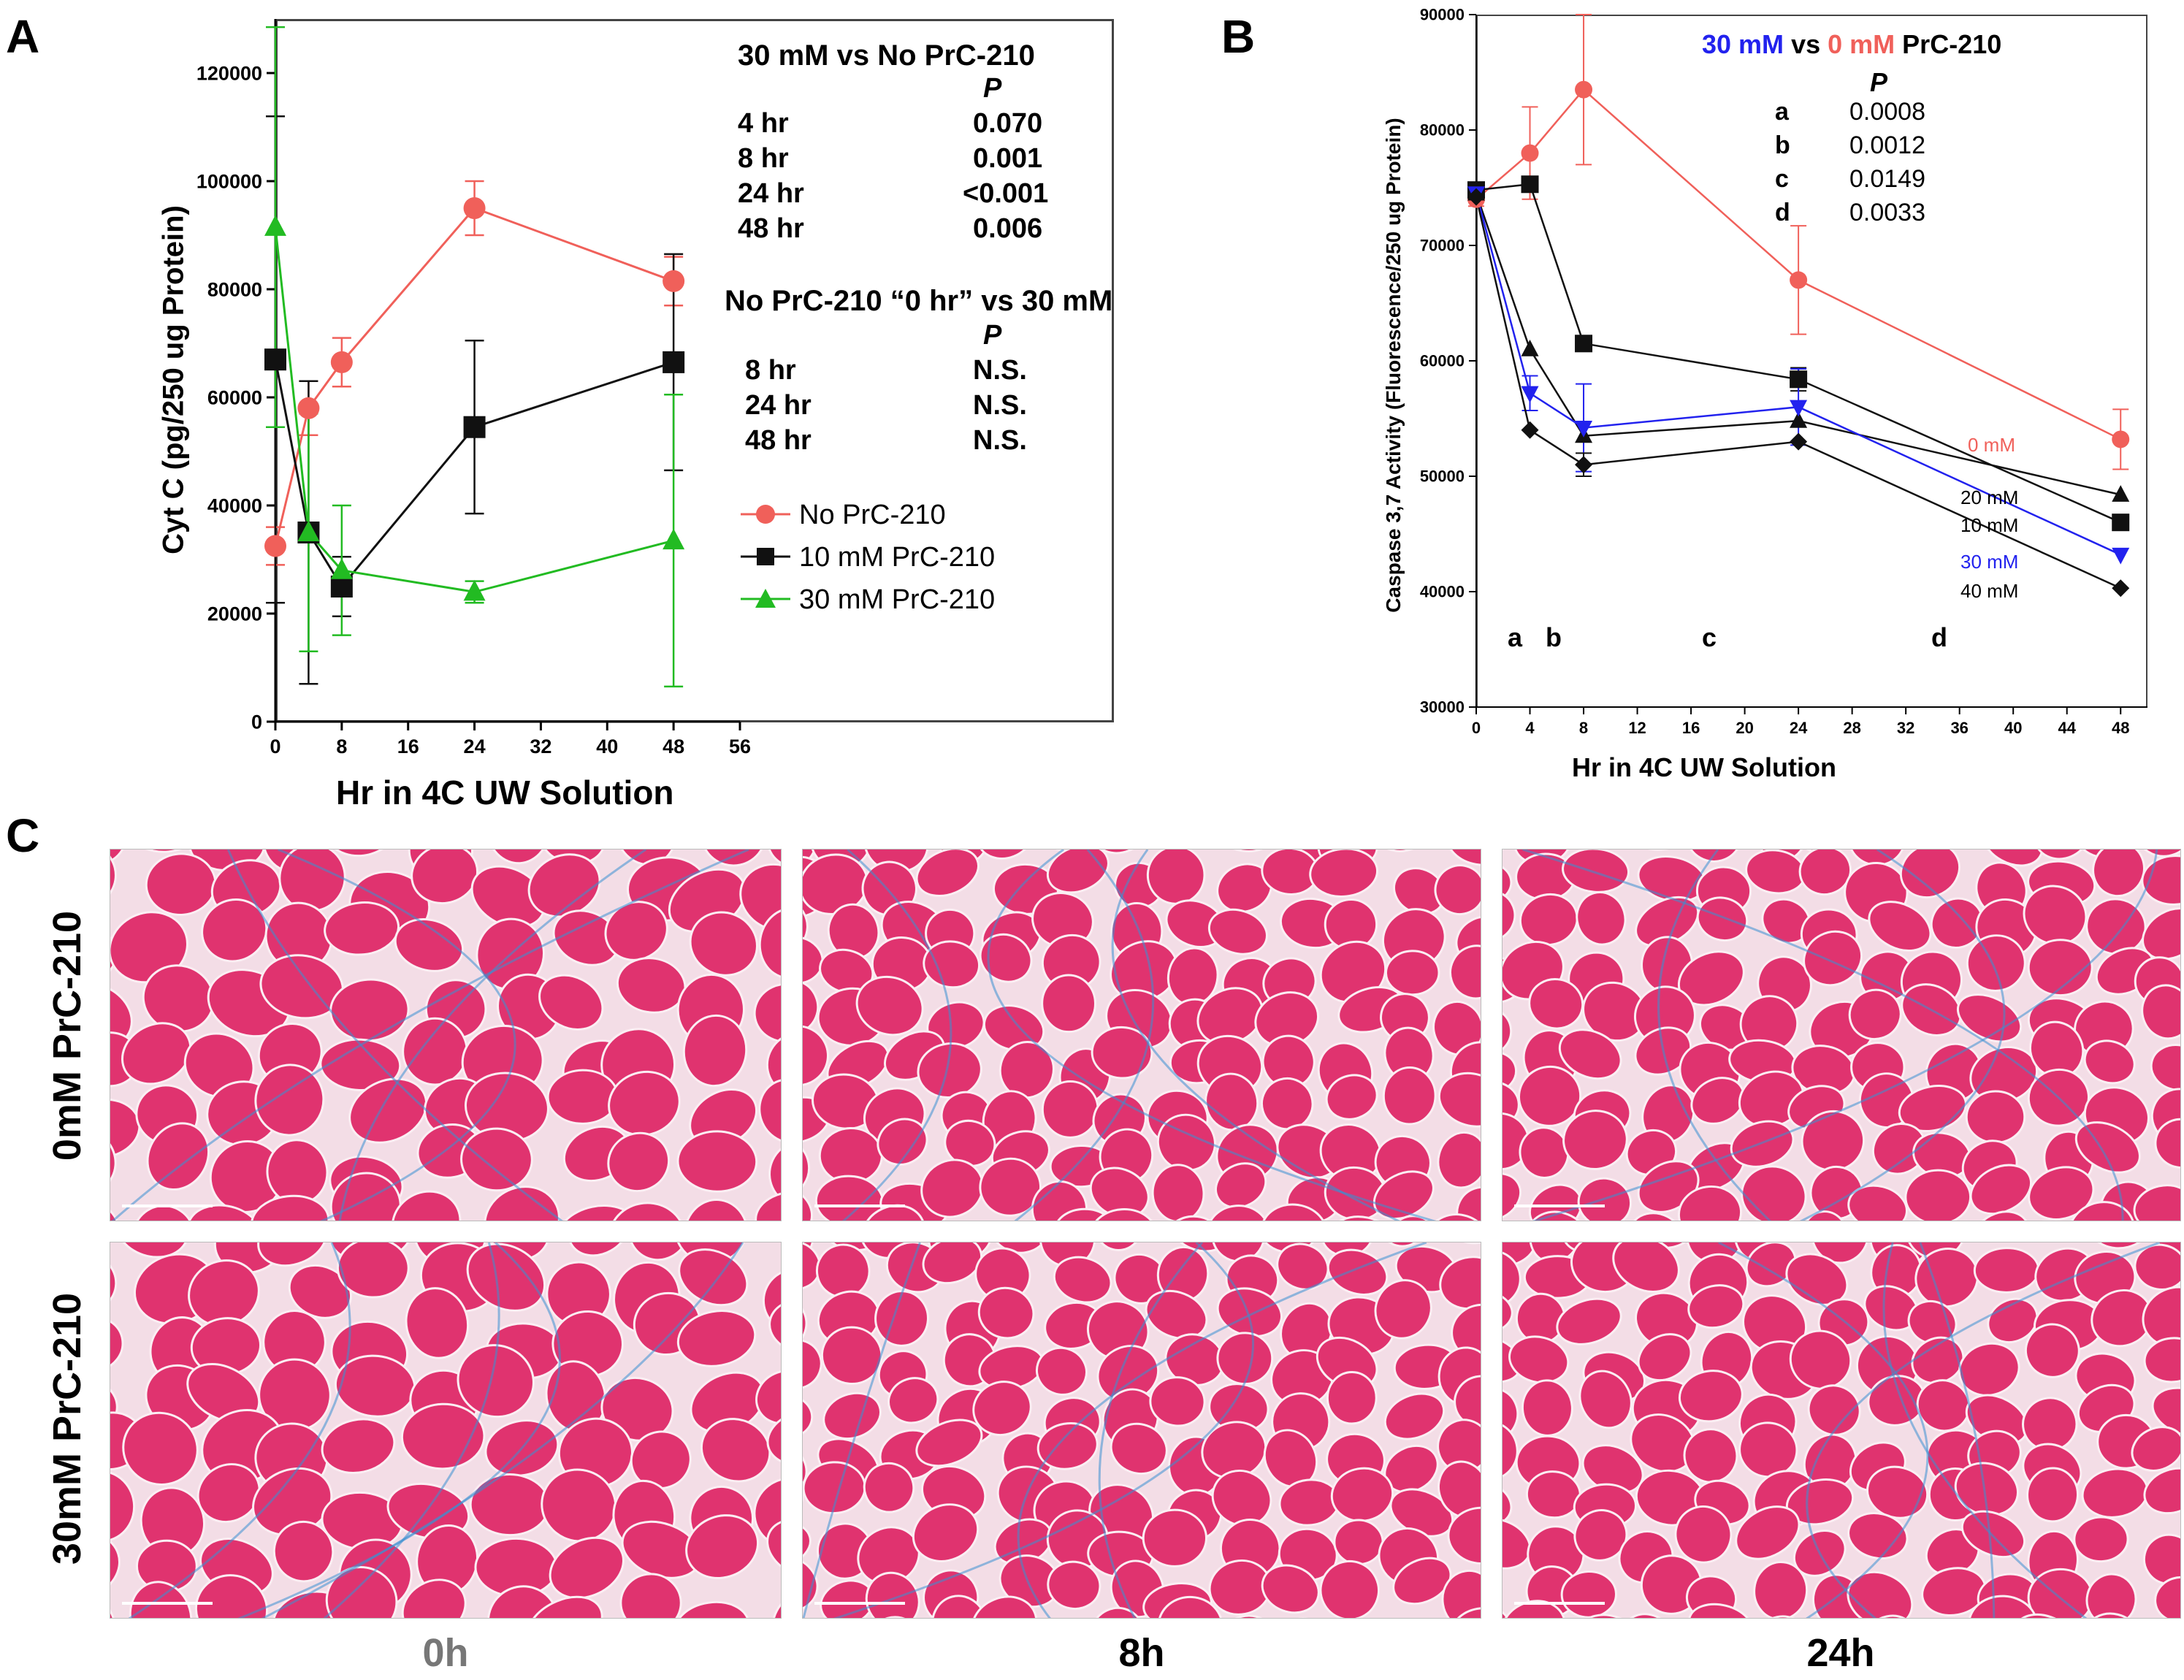  What do you see at coordinates (1442, 361) in the screenshot?
I see `y-tick-label: 60000` at bounding box center [1442, 361].